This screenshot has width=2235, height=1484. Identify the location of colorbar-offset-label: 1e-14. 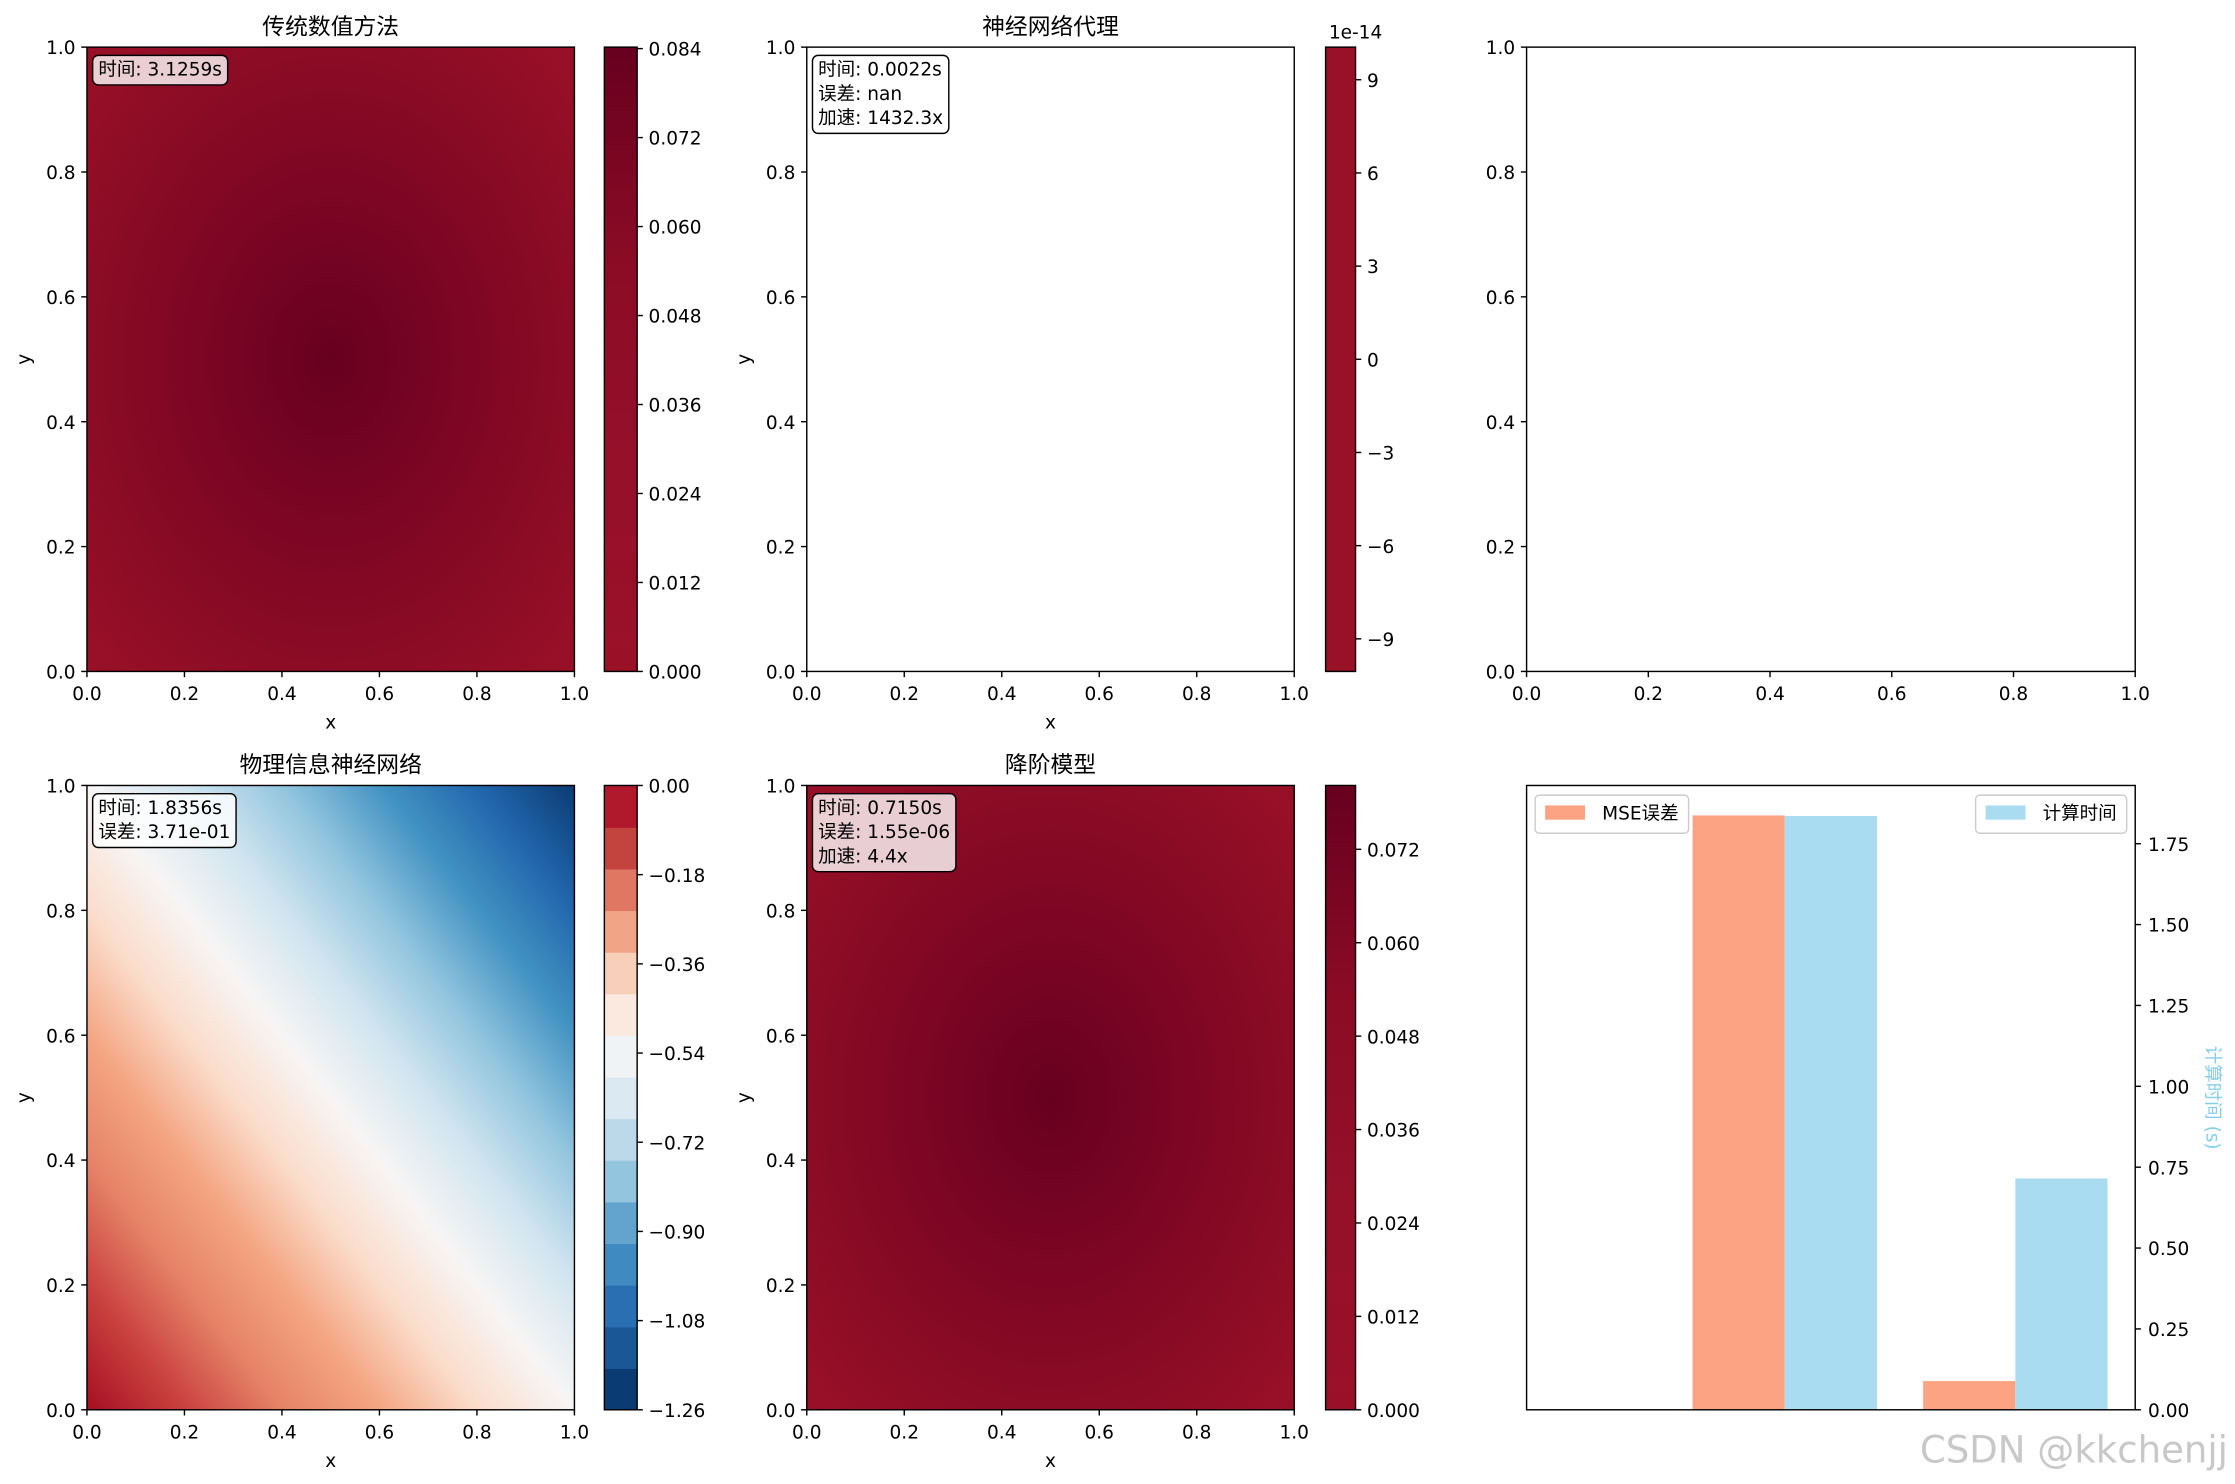
(1355, 33).